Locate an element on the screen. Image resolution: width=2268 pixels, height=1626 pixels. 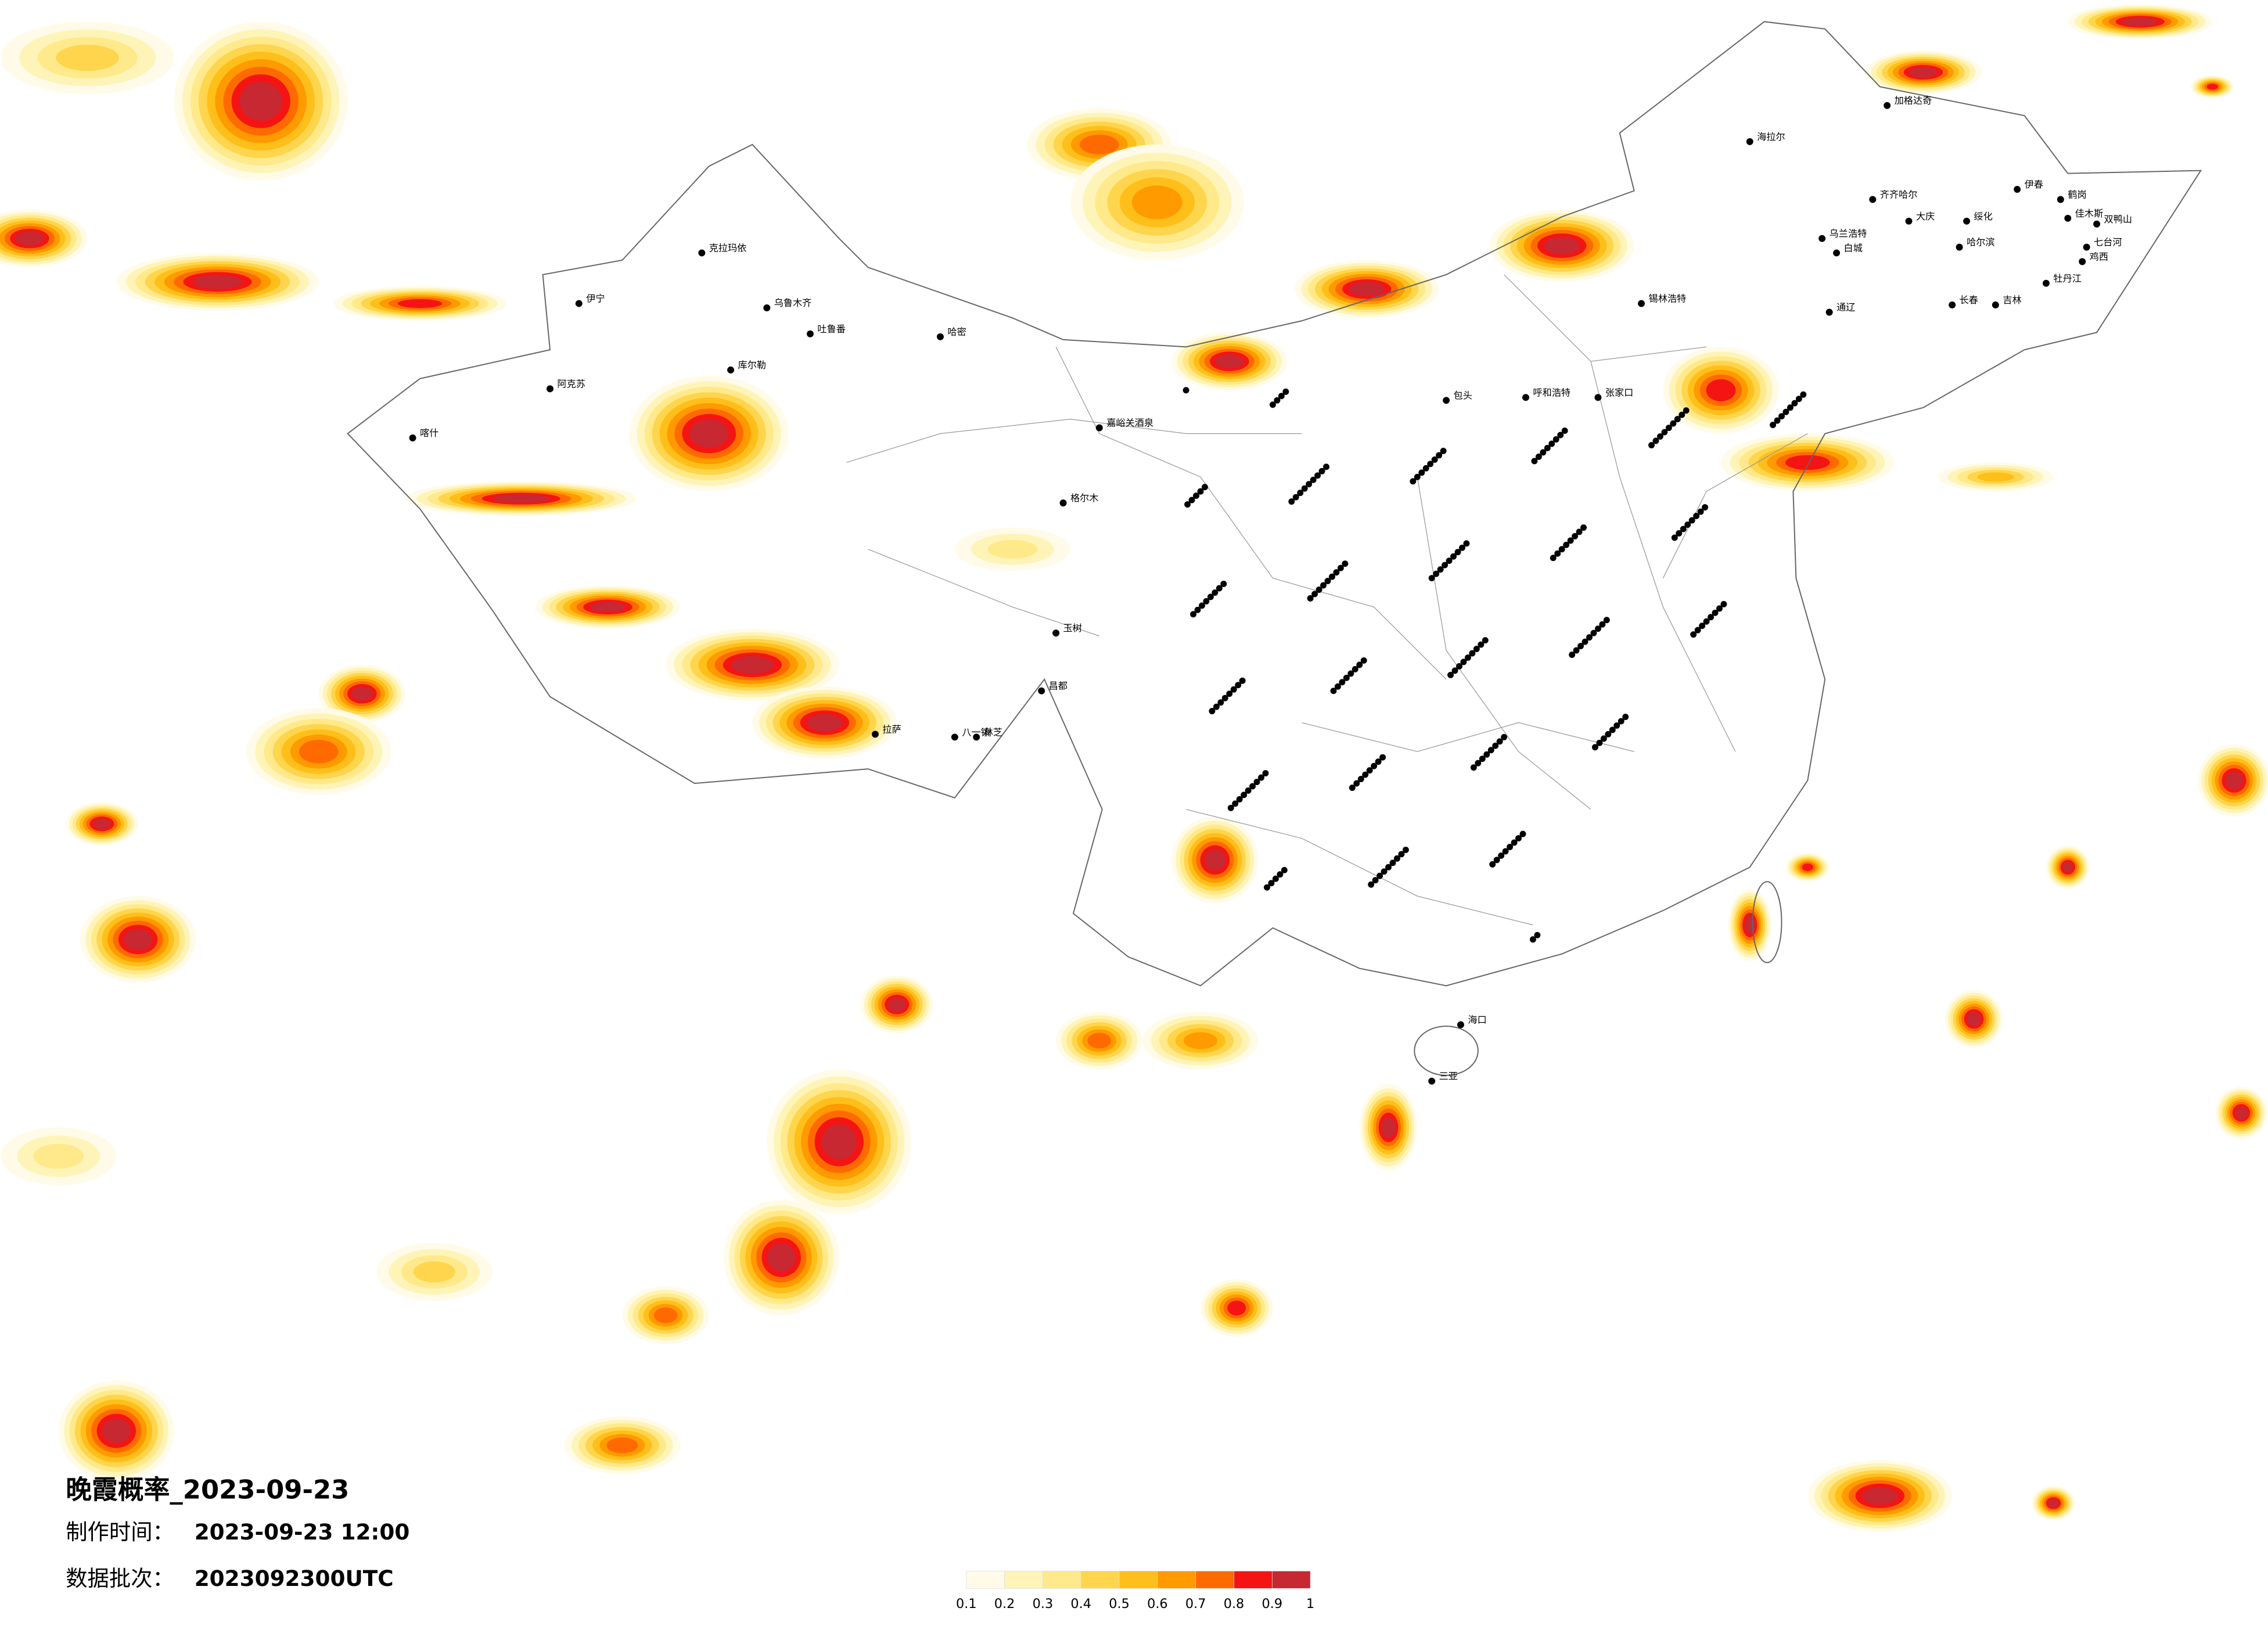
hainan is located at coordinates (1446, 1051).